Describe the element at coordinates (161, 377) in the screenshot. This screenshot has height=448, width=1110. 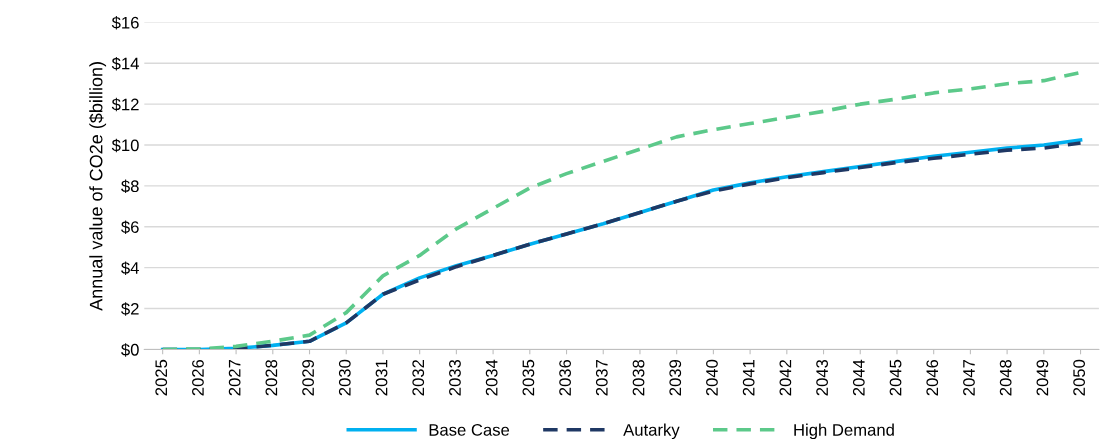
I see `x-tick-label: 2025` at that location.